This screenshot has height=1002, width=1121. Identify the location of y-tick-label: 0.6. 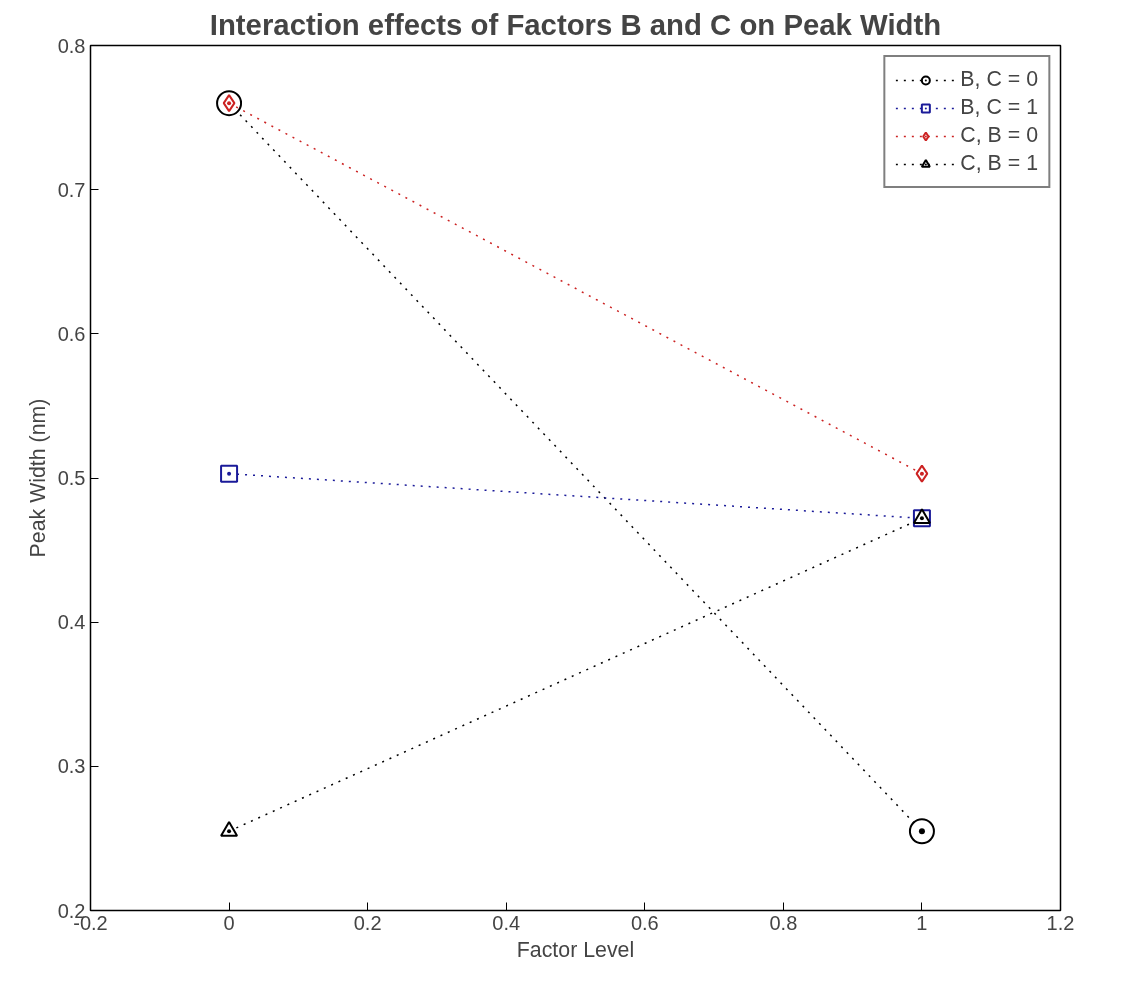
(71, 333).